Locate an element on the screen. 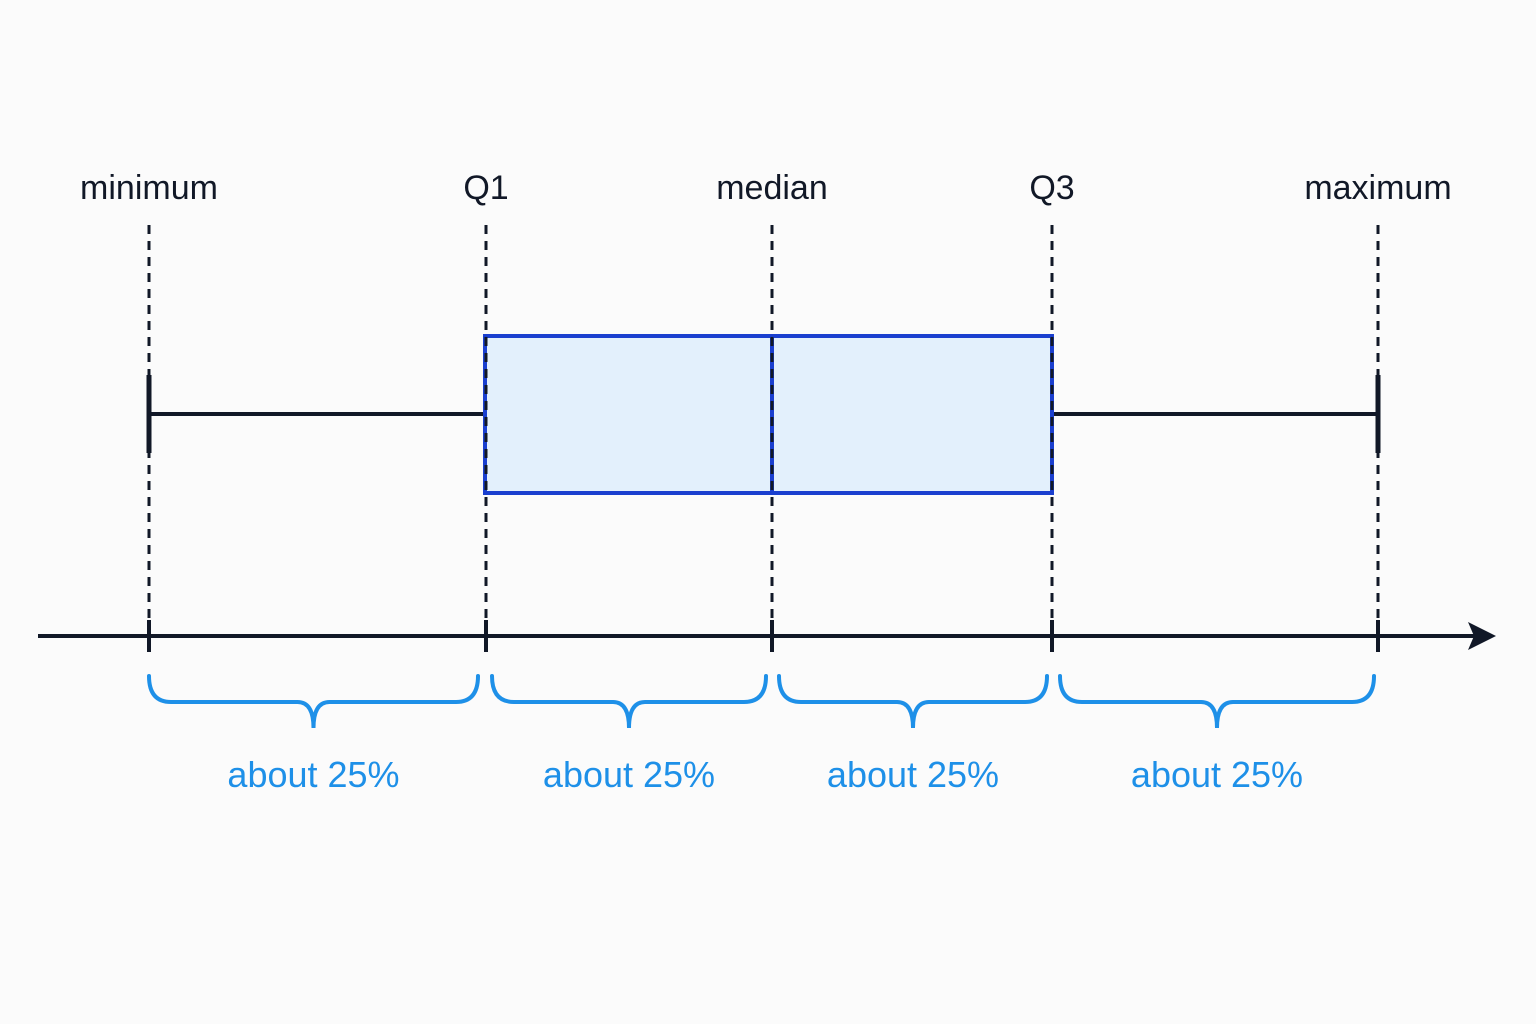 The height and width of the screenshot is (1024, 1536). marker-label: Q3 is located at coordinates (1051, 188).